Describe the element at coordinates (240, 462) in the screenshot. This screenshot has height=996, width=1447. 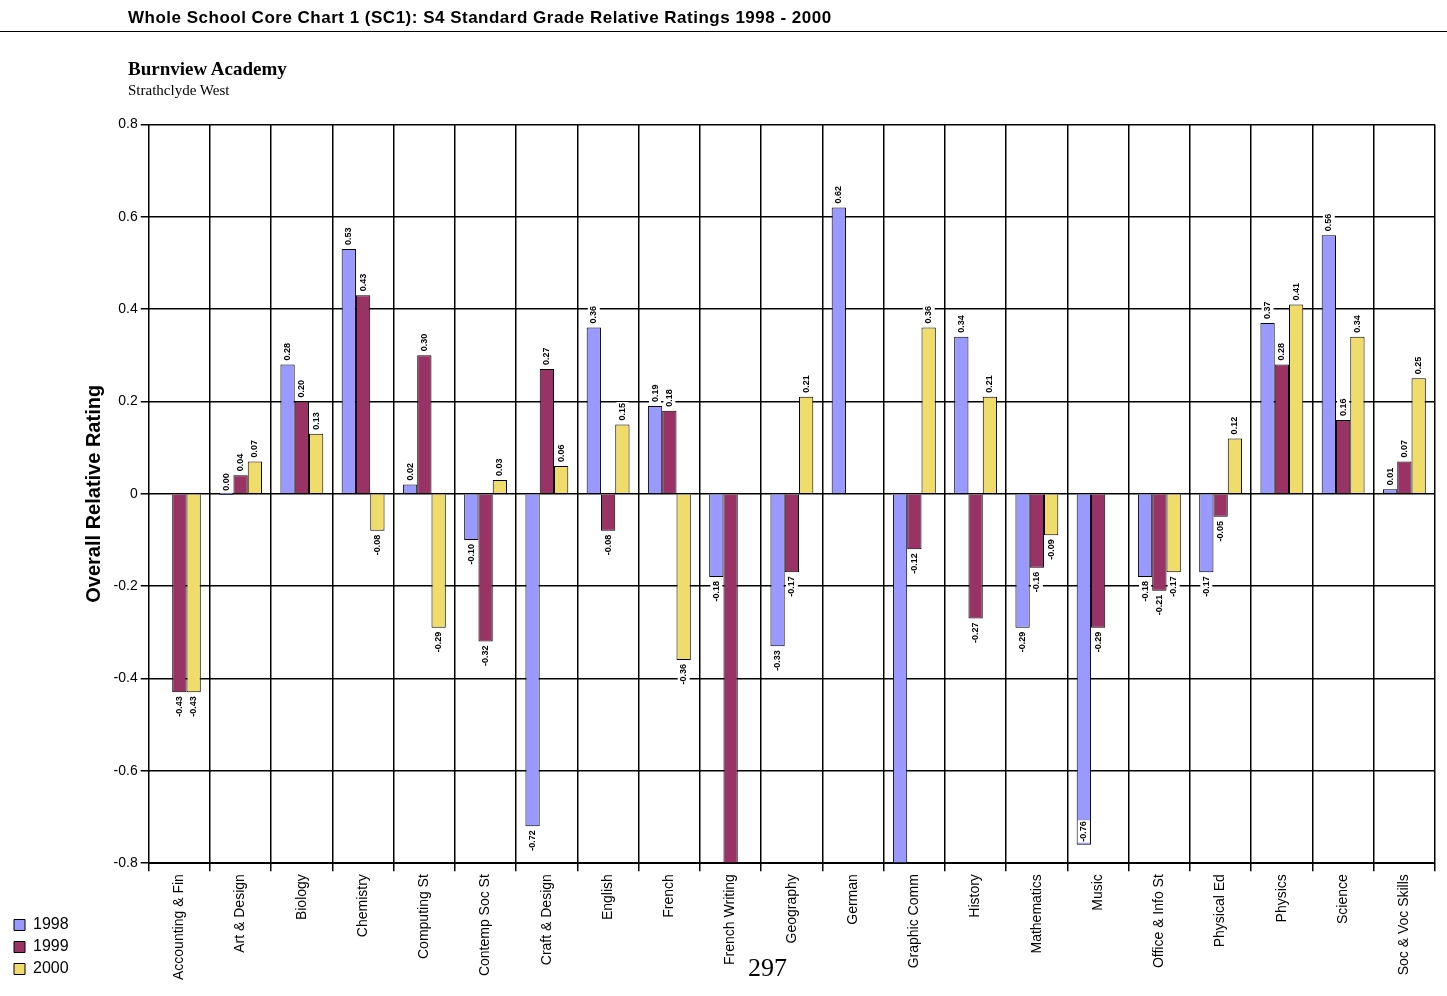
I see `data-label: 0.04` at that location.